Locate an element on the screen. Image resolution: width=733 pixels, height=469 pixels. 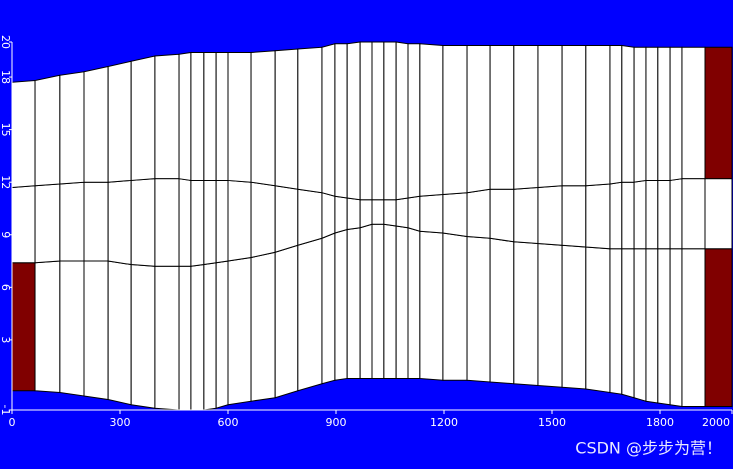
x-tick-label: 2000 is located at coordinates (716, 422).